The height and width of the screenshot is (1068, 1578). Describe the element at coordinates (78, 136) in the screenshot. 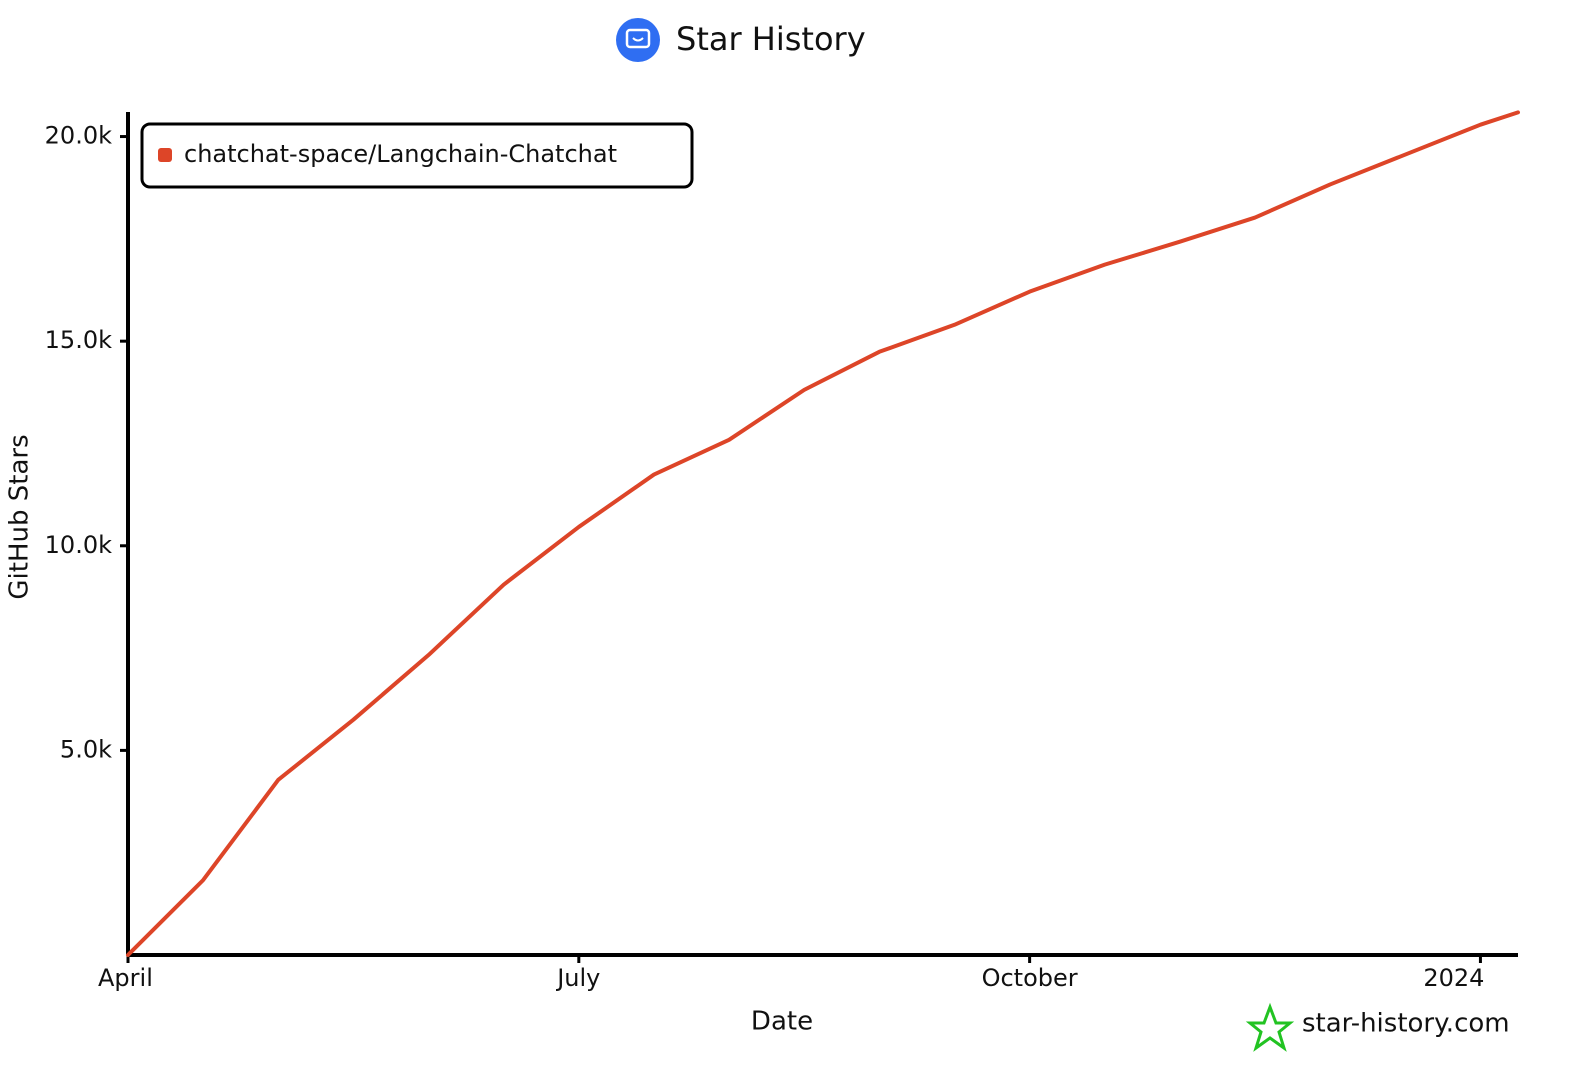

I see `y-tick-label: 20.0k` at that location.